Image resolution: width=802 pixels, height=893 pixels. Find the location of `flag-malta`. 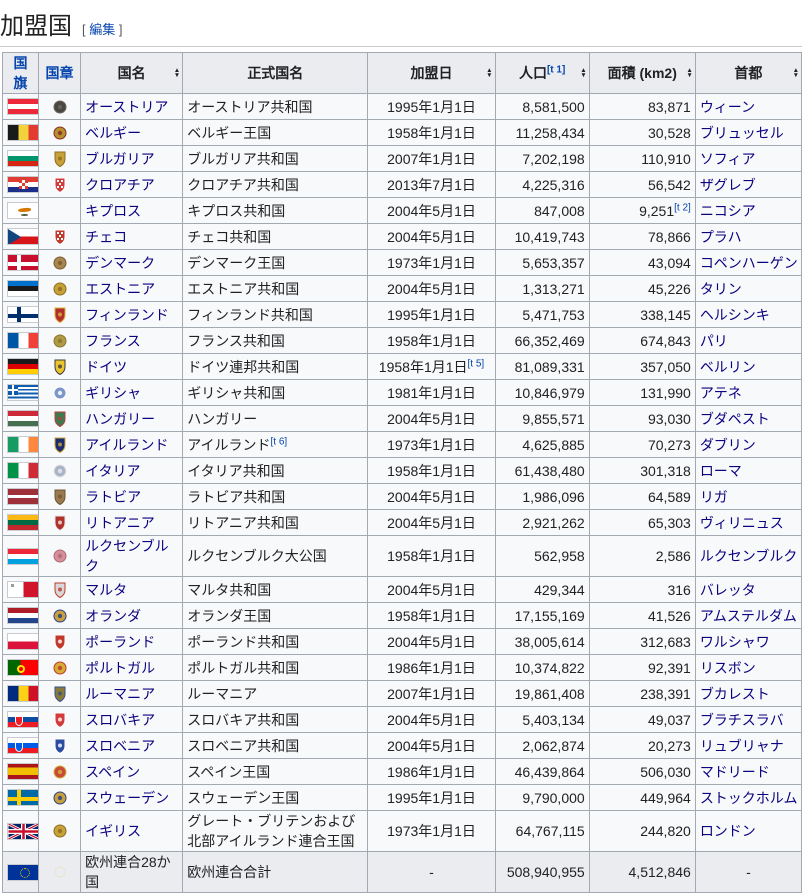

flag-malta is located at coordinates (22, 589).